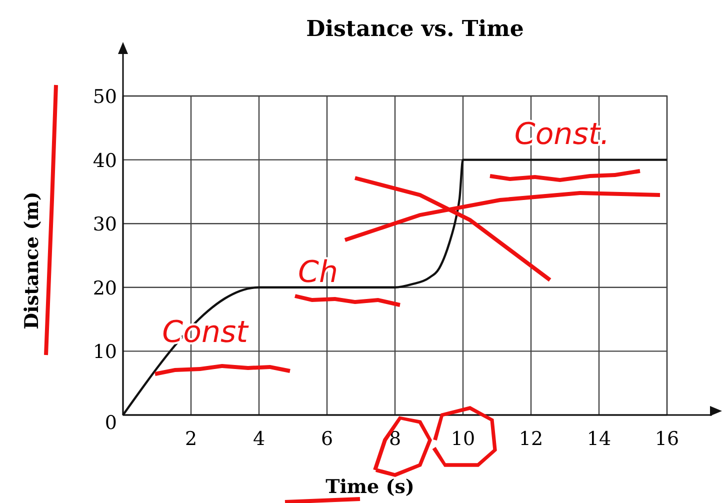  I want to click on x-tick-label: 12, so click(531, 439).